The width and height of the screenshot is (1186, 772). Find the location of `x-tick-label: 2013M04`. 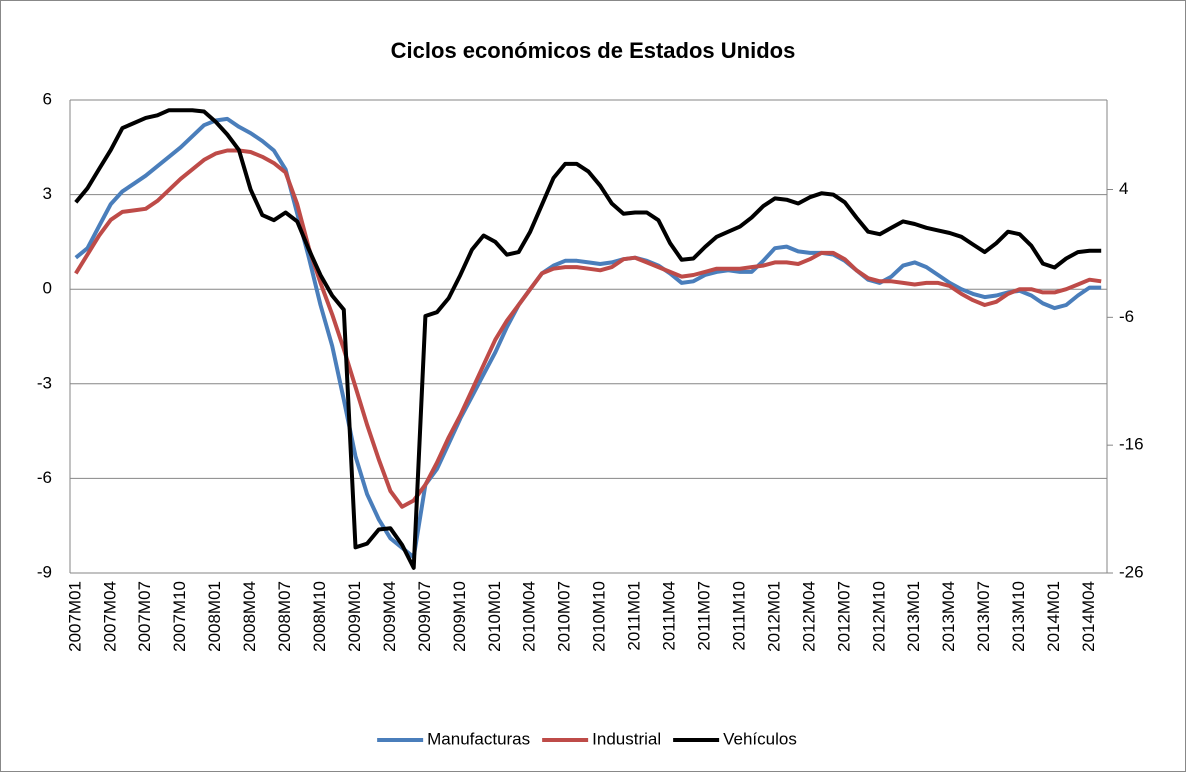

x-tick-label: 2013M04 is located at coordinates (948, 616).